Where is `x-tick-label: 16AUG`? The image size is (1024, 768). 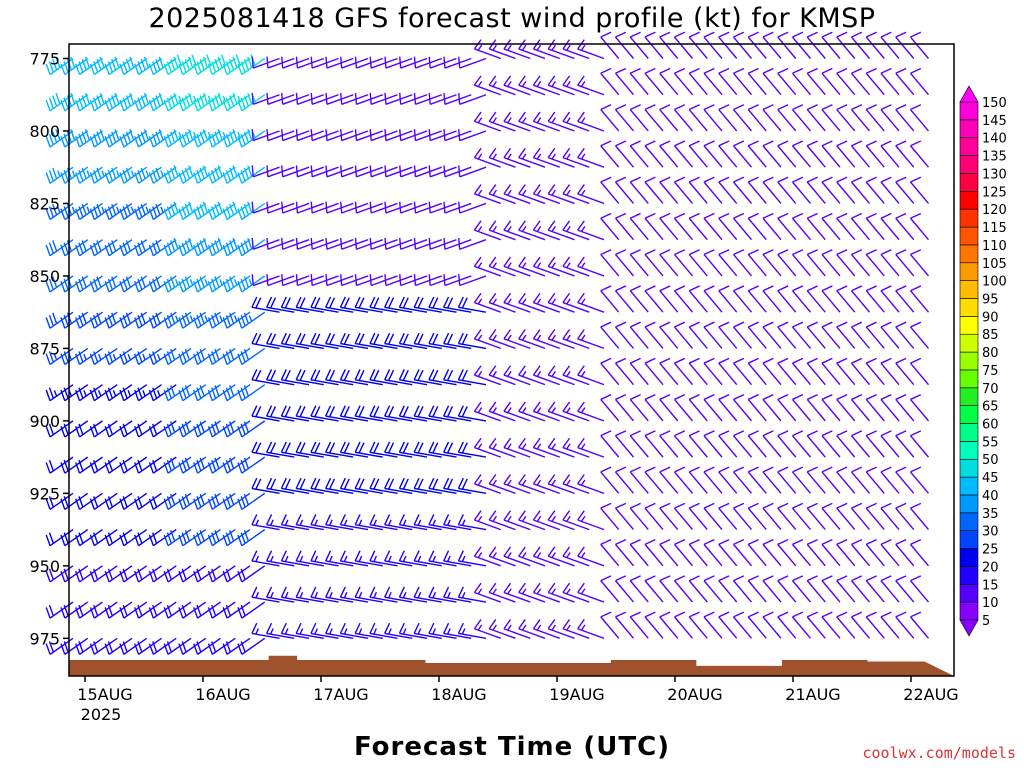 x-tick-label: 16AUG is located at coordinates (222, 694).